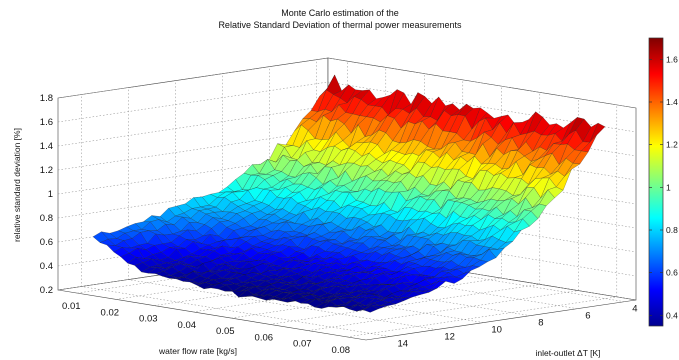 The height and width of the screenshot is (360, 679). I want to click on colorbar, so click(656, 182).